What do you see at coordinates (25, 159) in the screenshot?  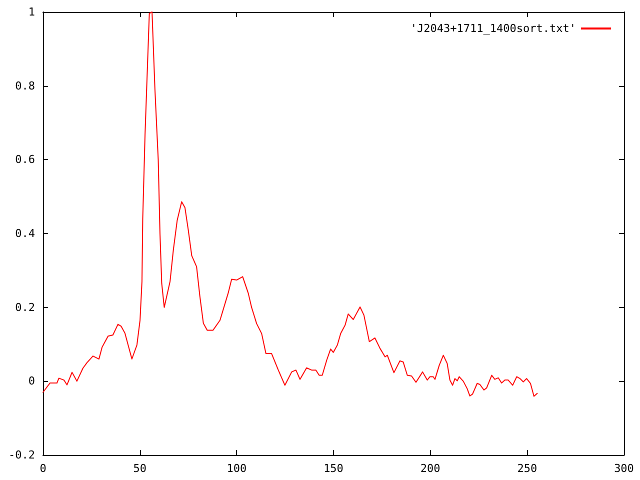 I see `y-tick-label: 0.6` at bounding box center [25, 159].